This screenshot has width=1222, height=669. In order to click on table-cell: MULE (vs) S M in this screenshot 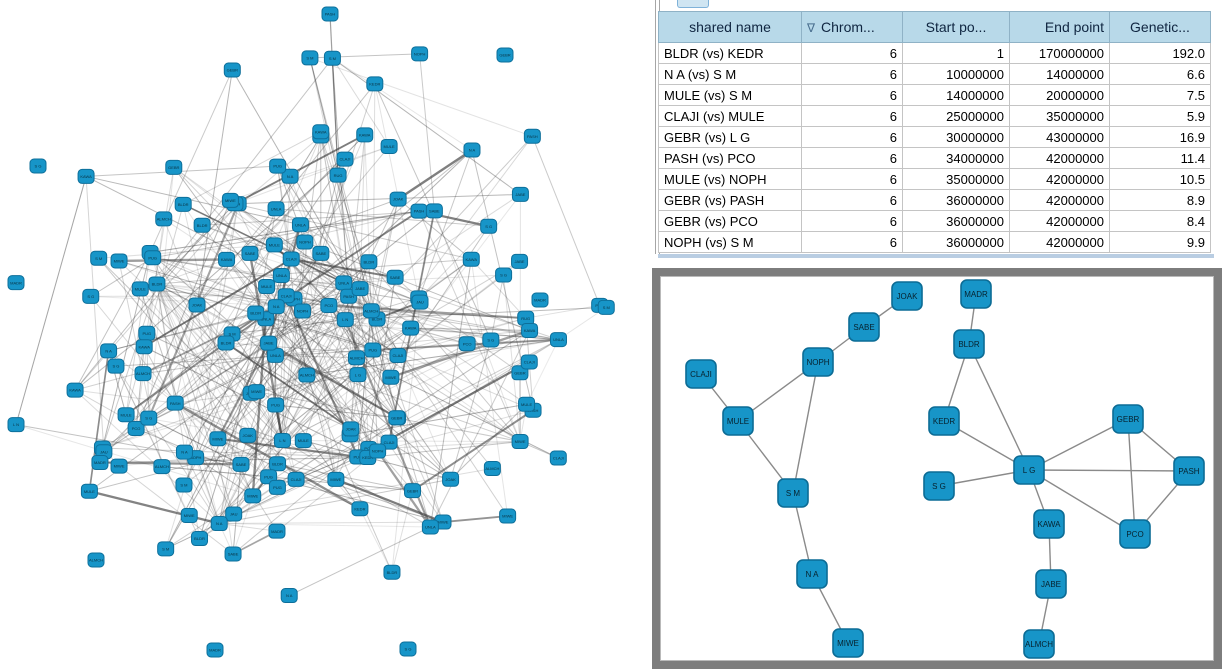, I will do `click(730, 95)`.